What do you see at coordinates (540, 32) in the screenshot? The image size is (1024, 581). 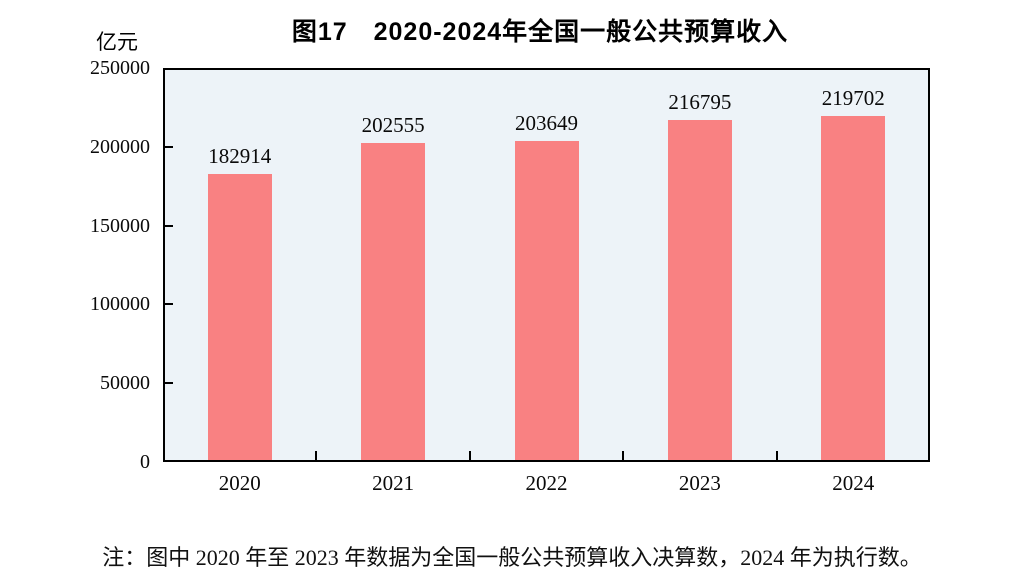 I see `chart-title: 图17 2020-2024年全国一般公共预算收入` at bounding box center [540, 32].